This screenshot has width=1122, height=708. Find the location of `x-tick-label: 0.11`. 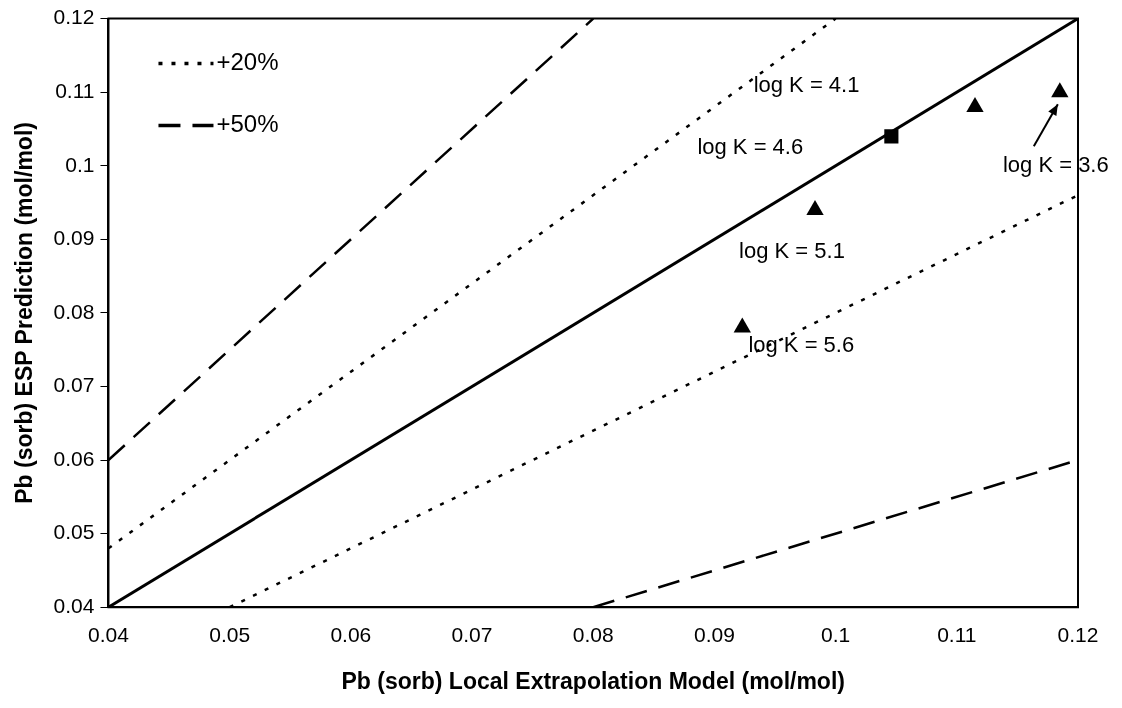

x-tick-label: 0.11 is located at coordinates (957, 634).